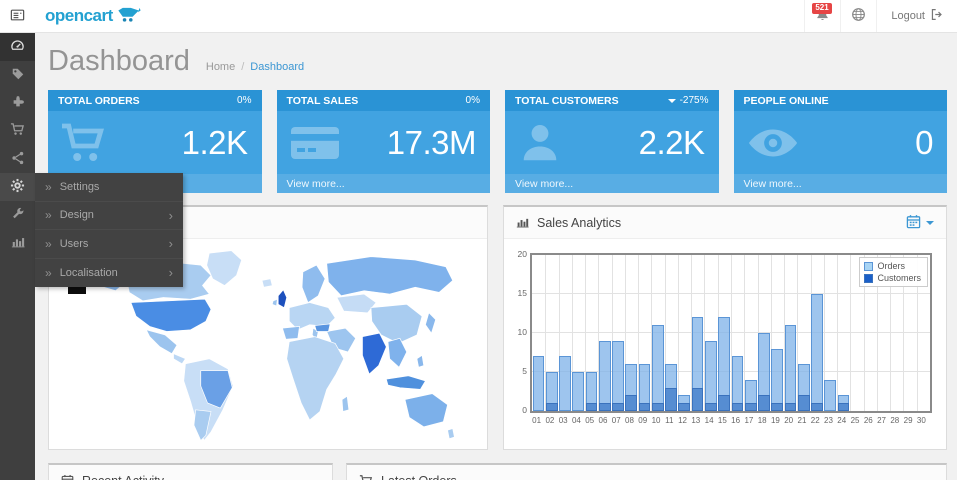  I want to click on angle-double-right-icon: », so click(48, 215).